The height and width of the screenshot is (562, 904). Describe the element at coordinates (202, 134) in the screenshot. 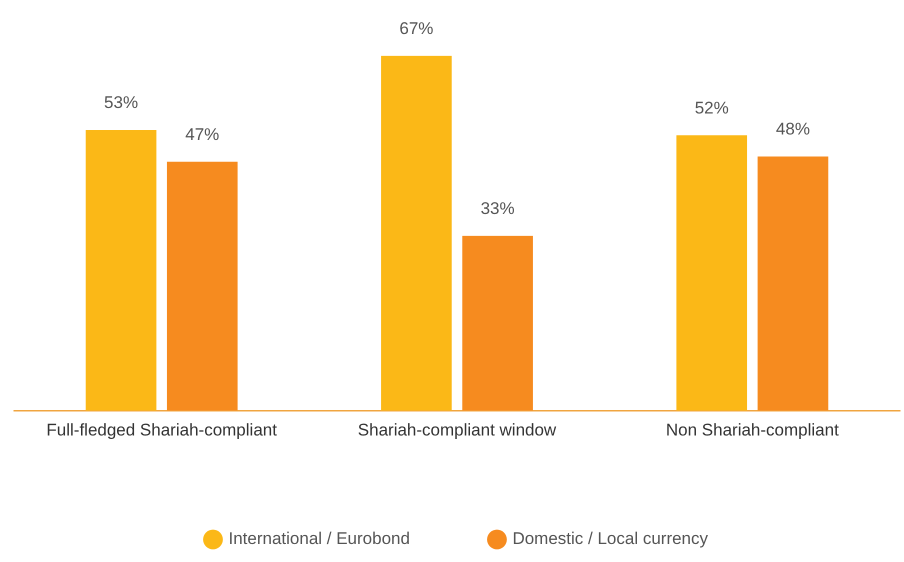

I see `data-label: 47%` at that location.